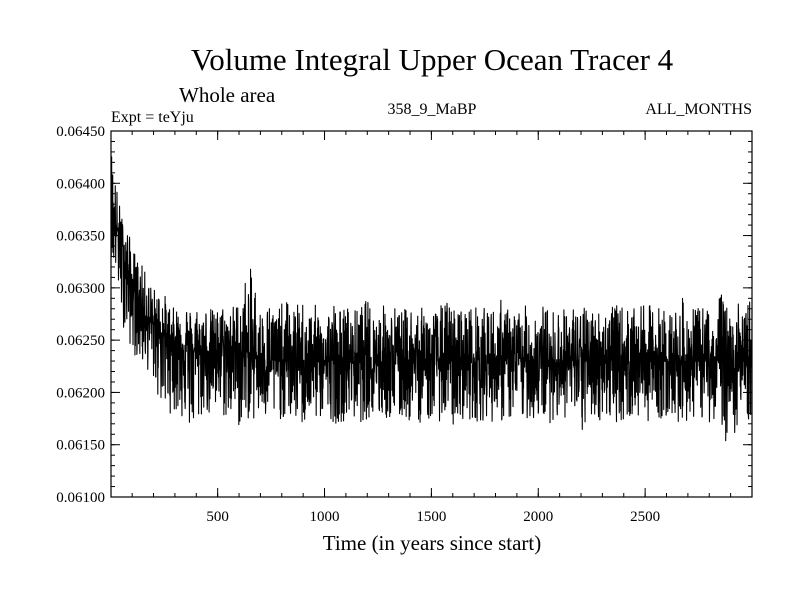 Image resolution: width=800 pixels, height=605 pixels. What do you see at coordinates (152, 117) in the screenshot?
I see `experiment-label: Expt = teYju` at bounding box center [152, 117].